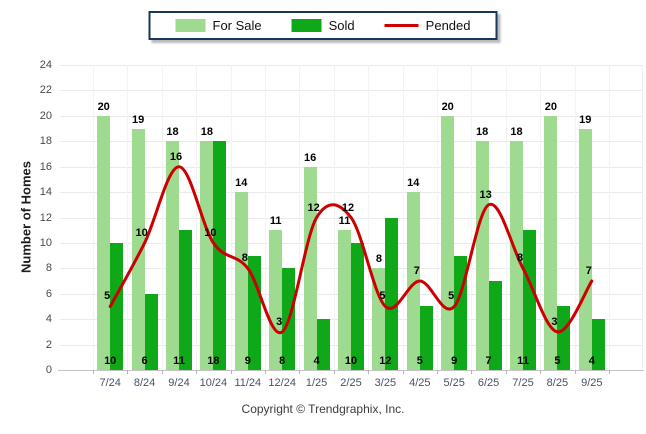 The image size is (646, 434). I want to click on y-tick-label: 0, so click(48, 370).